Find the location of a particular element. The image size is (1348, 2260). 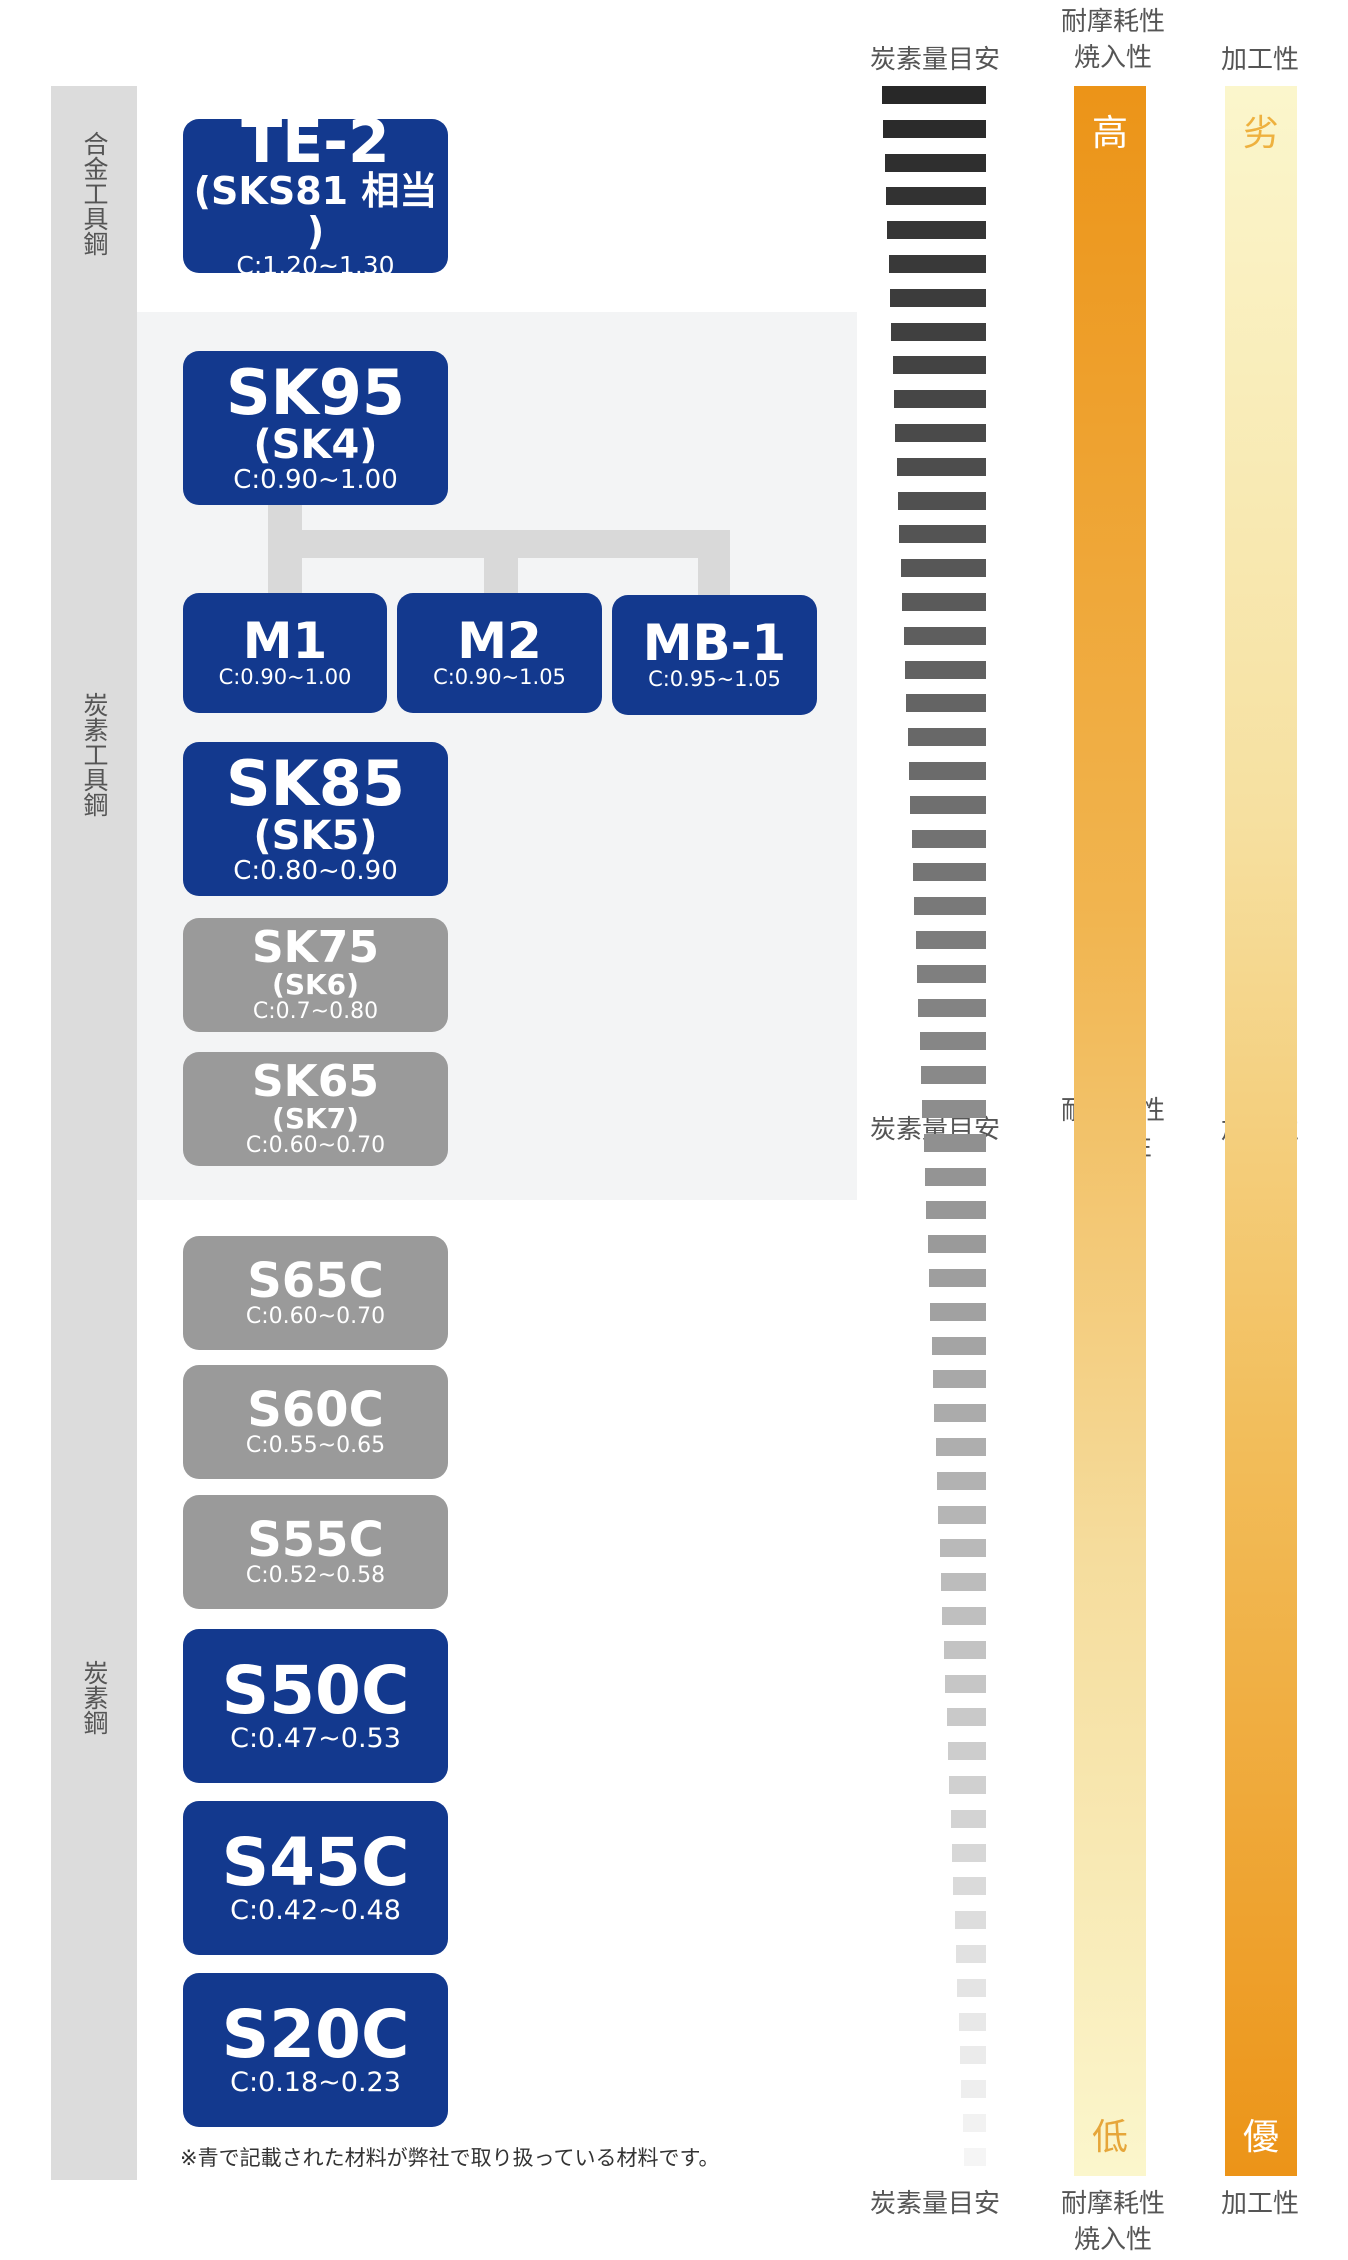

material-s60c-carbon: C:0.55~0.65 is located at coordinates (315, 1445).